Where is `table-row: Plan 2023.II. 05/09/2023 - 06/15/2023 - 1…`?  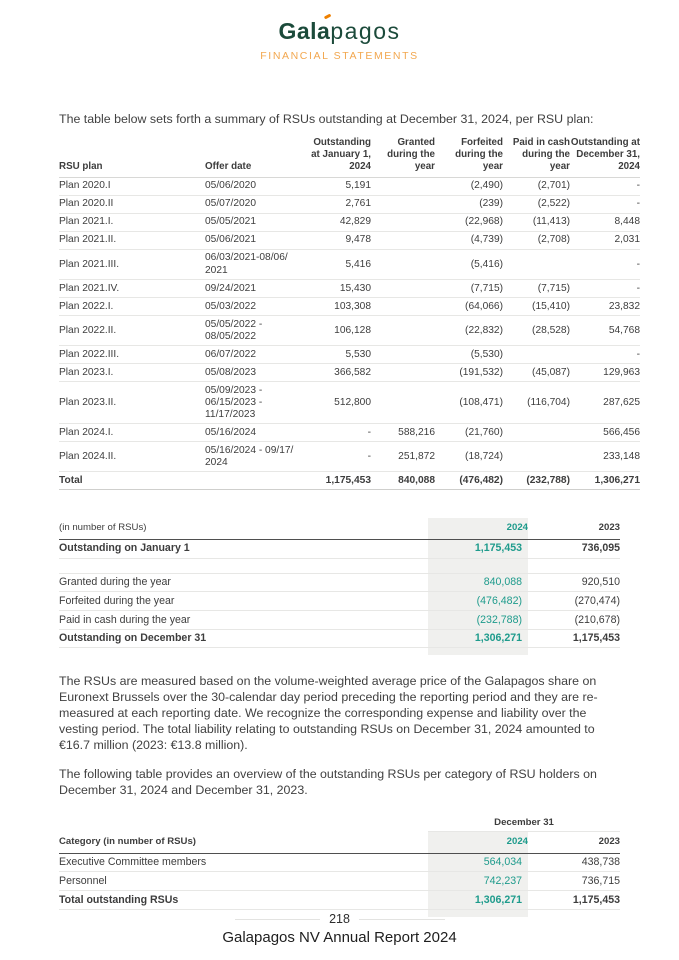
table-row: Plan 2023.II. 05/09/2023 - 06/15/2023 - 1… is located at coordinates (349, 403).